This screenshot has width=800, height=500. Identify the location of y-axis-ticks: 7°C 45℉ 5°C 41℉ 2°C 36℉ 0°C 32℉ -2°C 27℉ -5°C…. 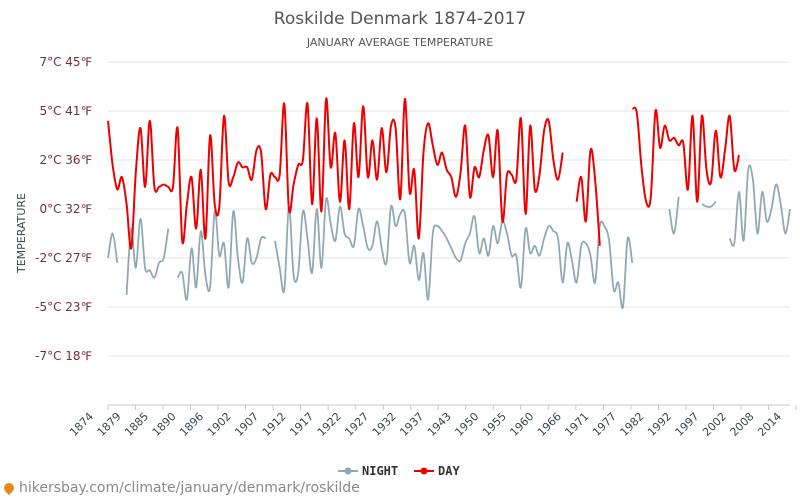
(63, 209).